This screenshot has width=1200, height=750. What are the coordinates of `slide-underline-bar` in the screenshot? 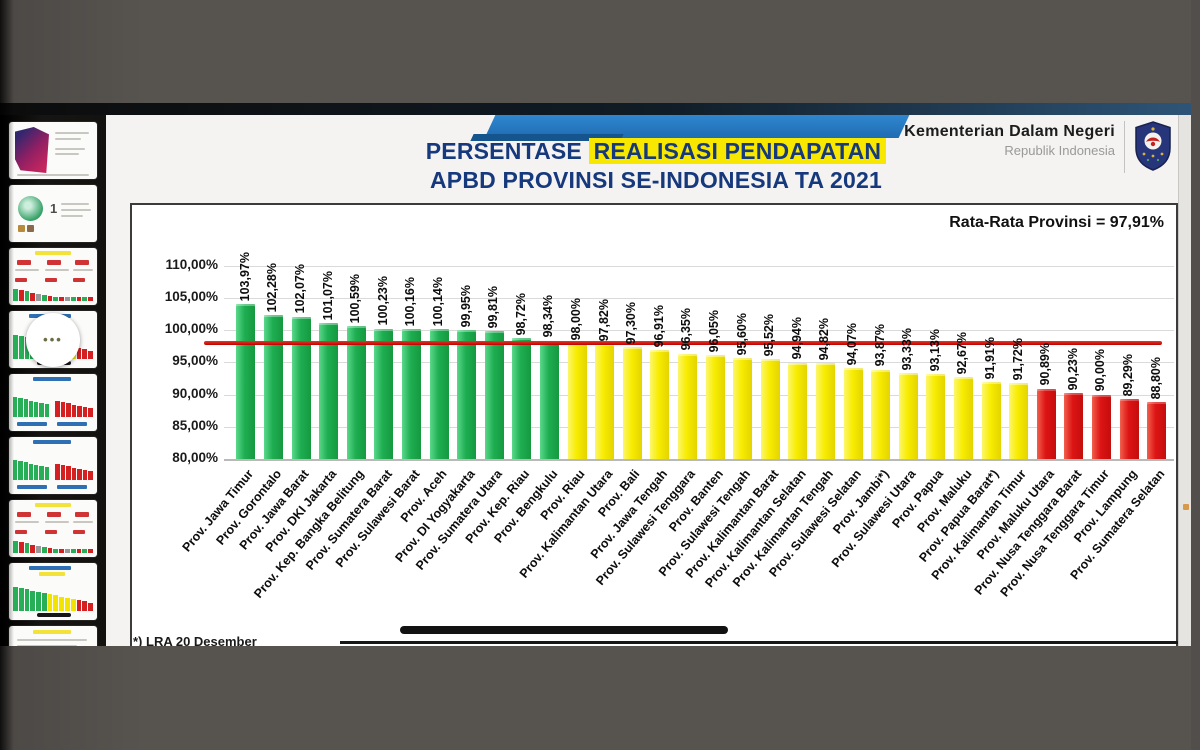 It's located at (564, 630).